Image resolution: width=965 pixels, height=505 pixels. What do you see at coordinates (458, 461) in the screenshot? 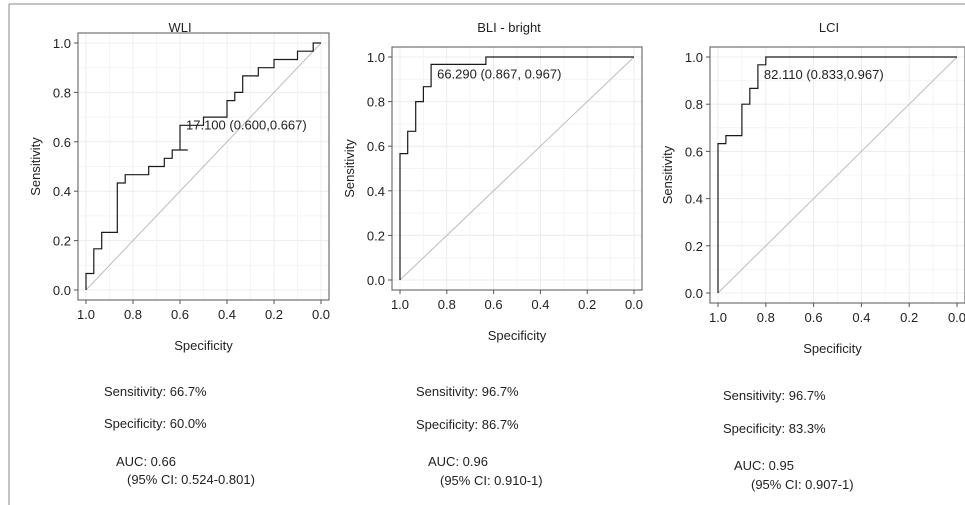
I see `bli-auc-value: AUC: 0.96` at bounding box center [458, 461].